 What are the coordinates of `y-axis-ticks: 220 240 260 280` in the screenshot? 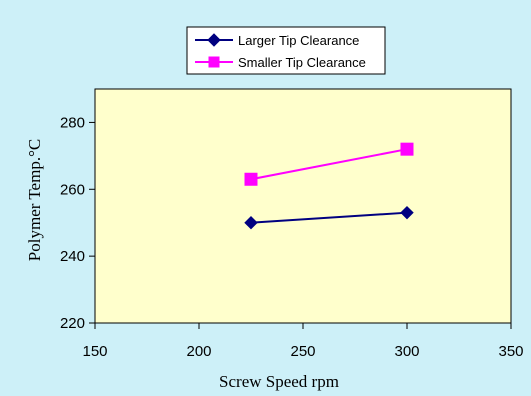 It's located at (77, 223).